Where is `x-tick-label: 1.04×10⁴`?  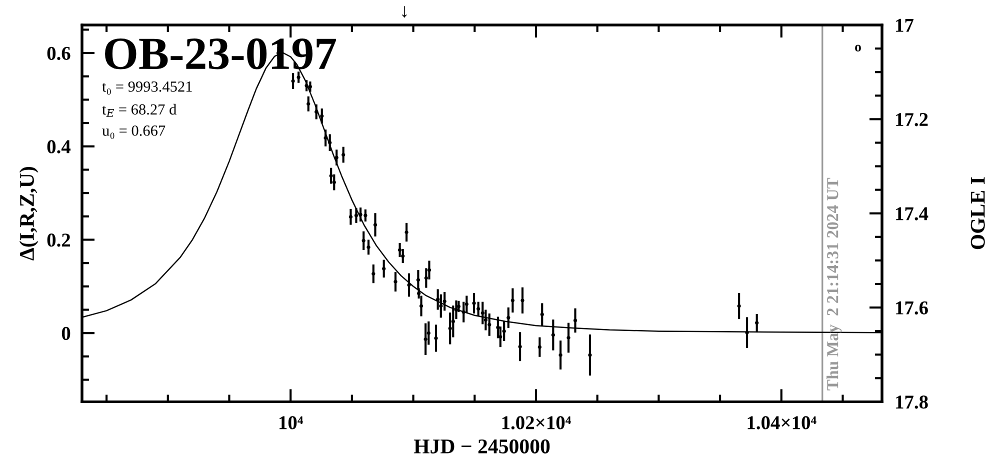
x-tick-label: 1.04×10⁴ is located at coordinates (782, 423).